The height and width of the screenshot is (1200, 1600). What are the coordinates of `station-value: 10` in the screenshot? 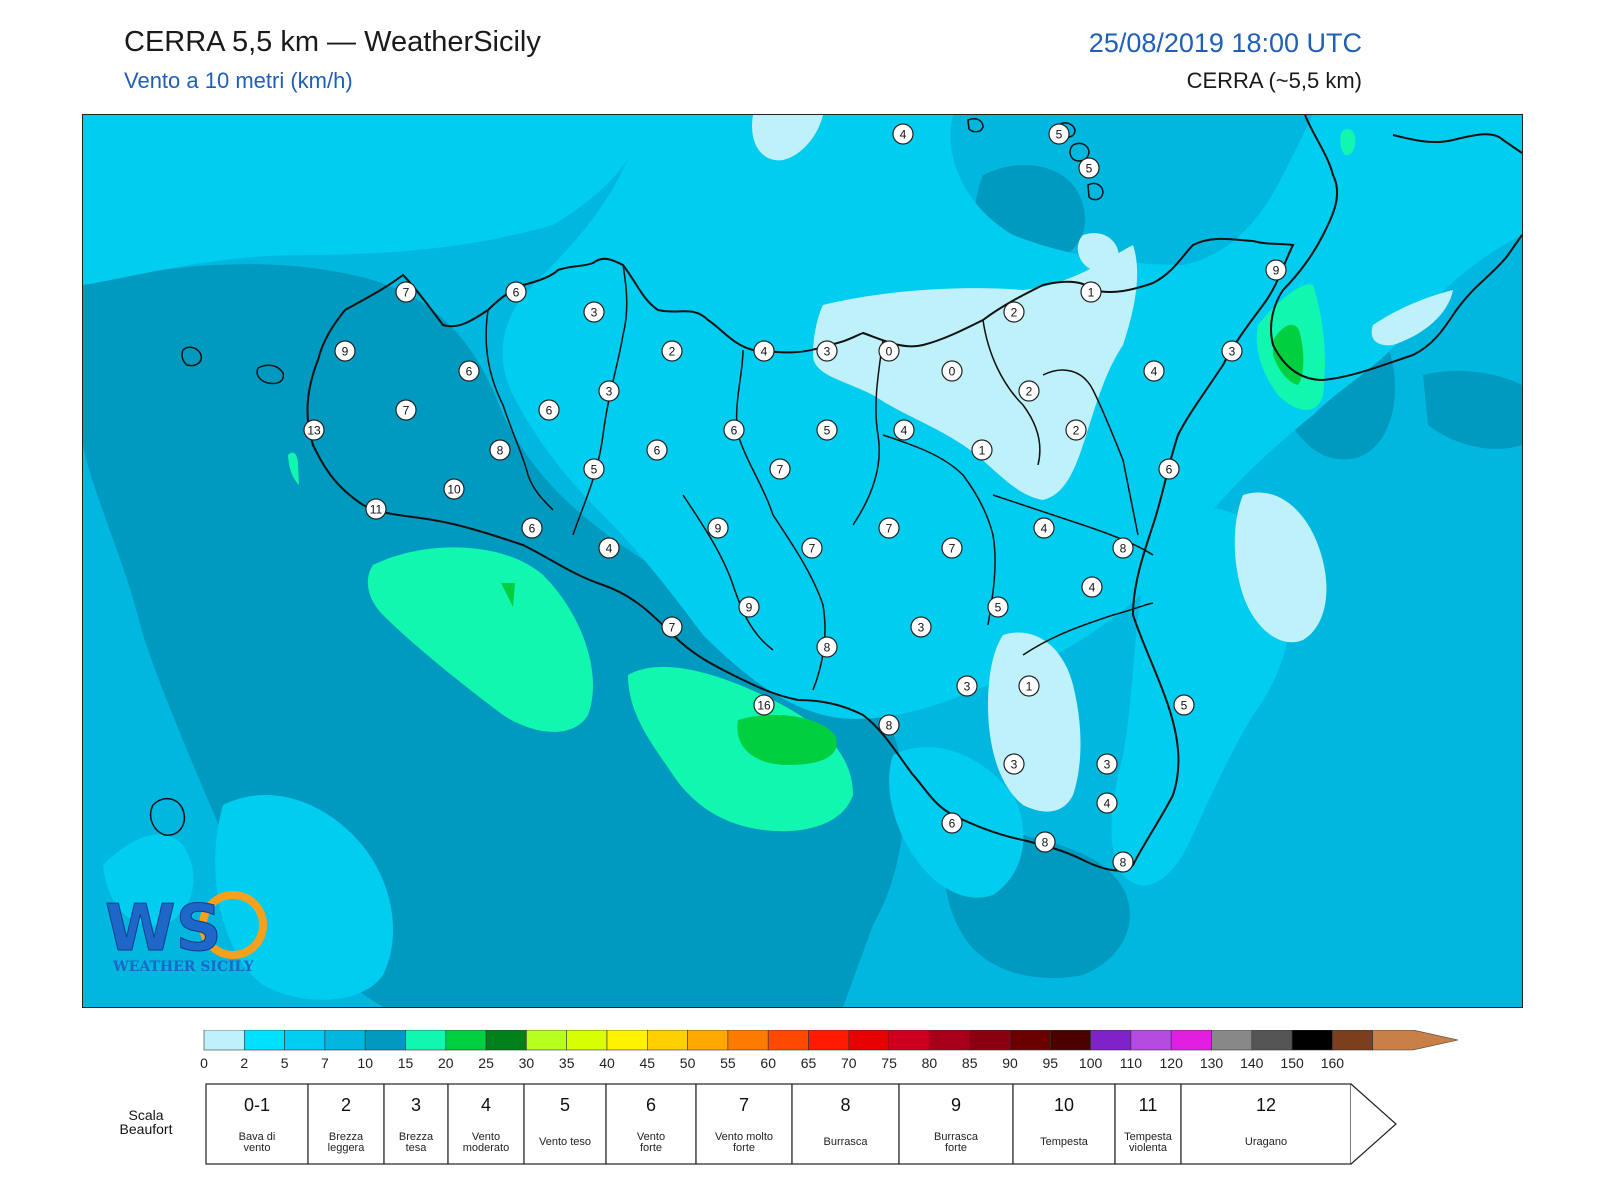 It's located at (454, 490).